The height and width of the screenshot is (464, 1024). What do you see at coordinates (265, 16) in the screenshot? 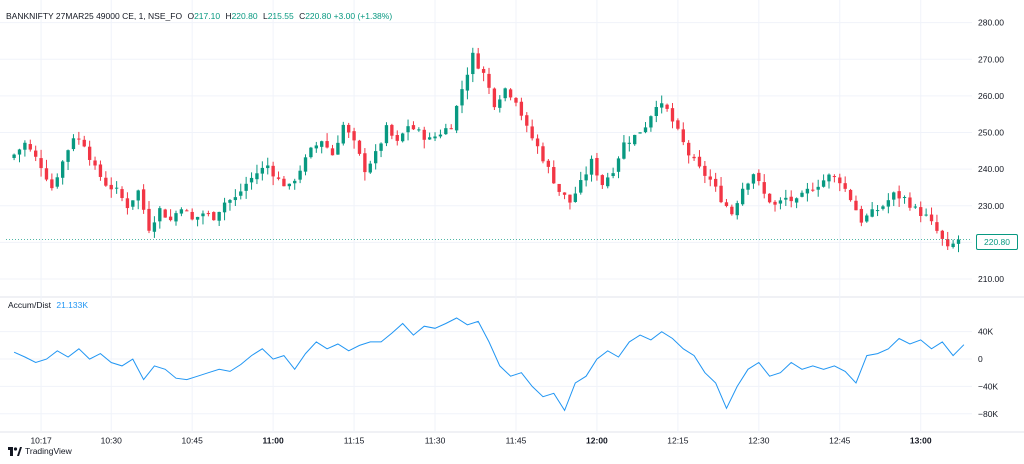
I see `low-label: L` at bounding box center [265, 16].